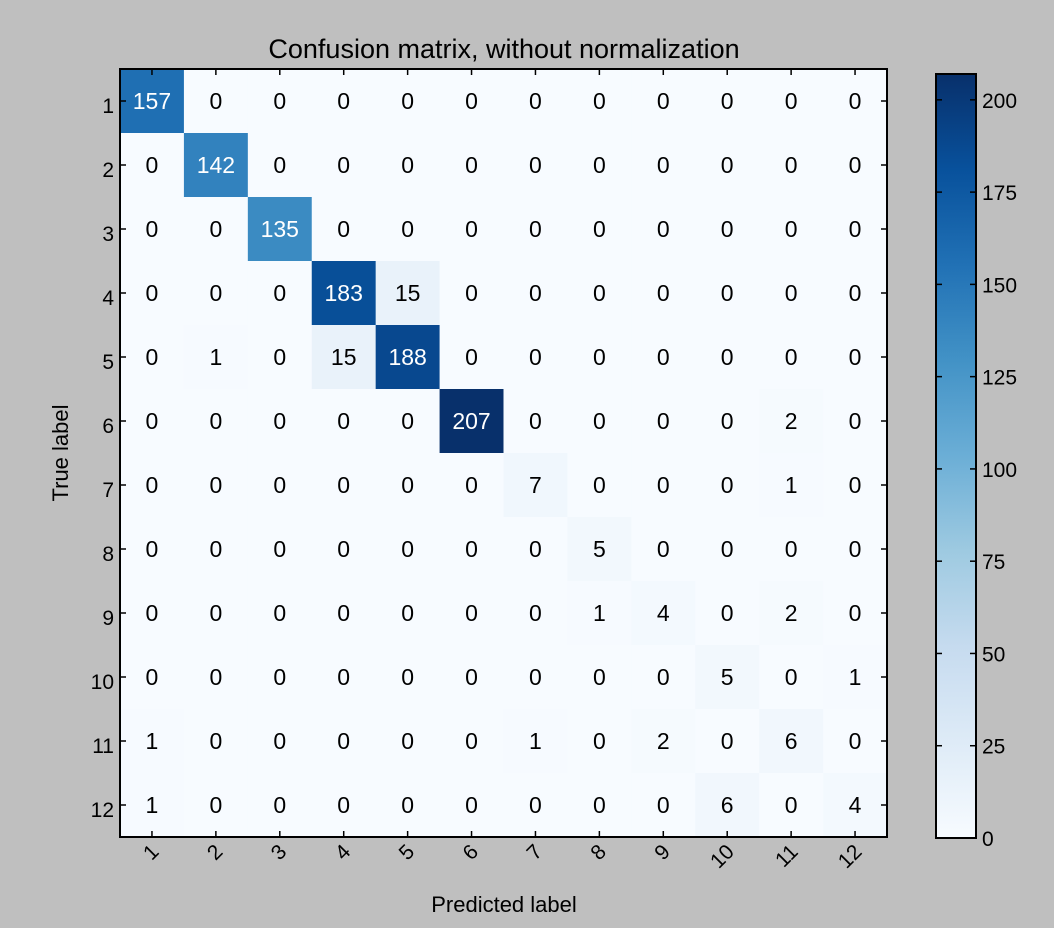 Image resolution: width=1054 pixels, height=928 pixels. What do you see at coordinates (662, 852) in the screenshot?
I see `x-tick-label: 9` at bounding box center [662, 852].